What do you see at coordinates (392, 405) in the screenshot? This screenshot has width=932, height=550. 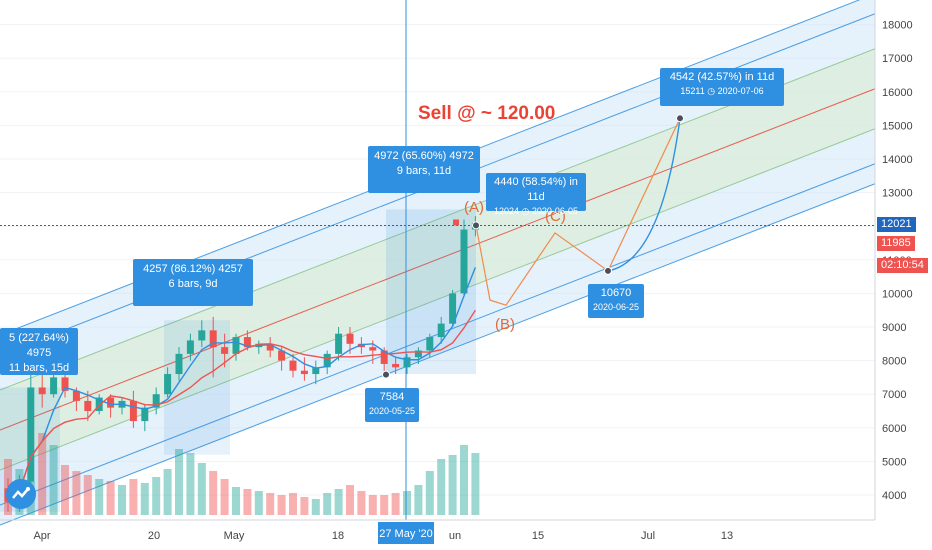 I see `low-label-may: 7584 2020-05-25` at bounding box center [392, 405].